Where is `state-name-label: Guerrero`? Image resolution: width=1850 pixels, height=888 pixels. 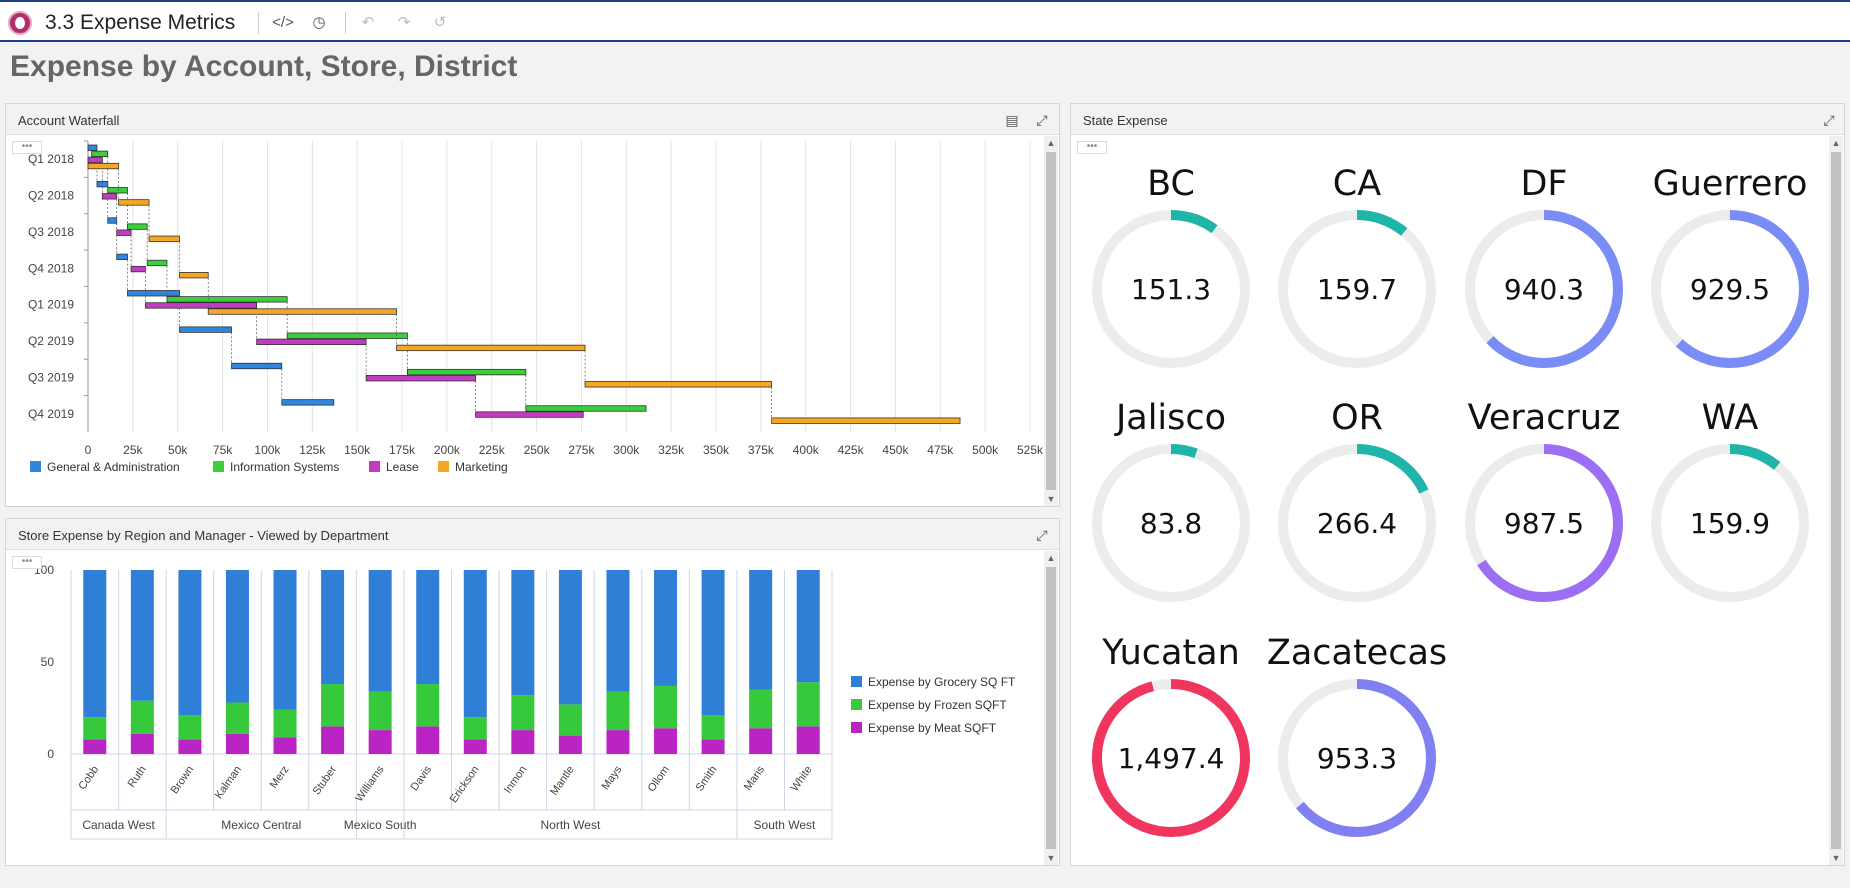
state-name-label: Guerrero is located at coordinates (1730, 184).